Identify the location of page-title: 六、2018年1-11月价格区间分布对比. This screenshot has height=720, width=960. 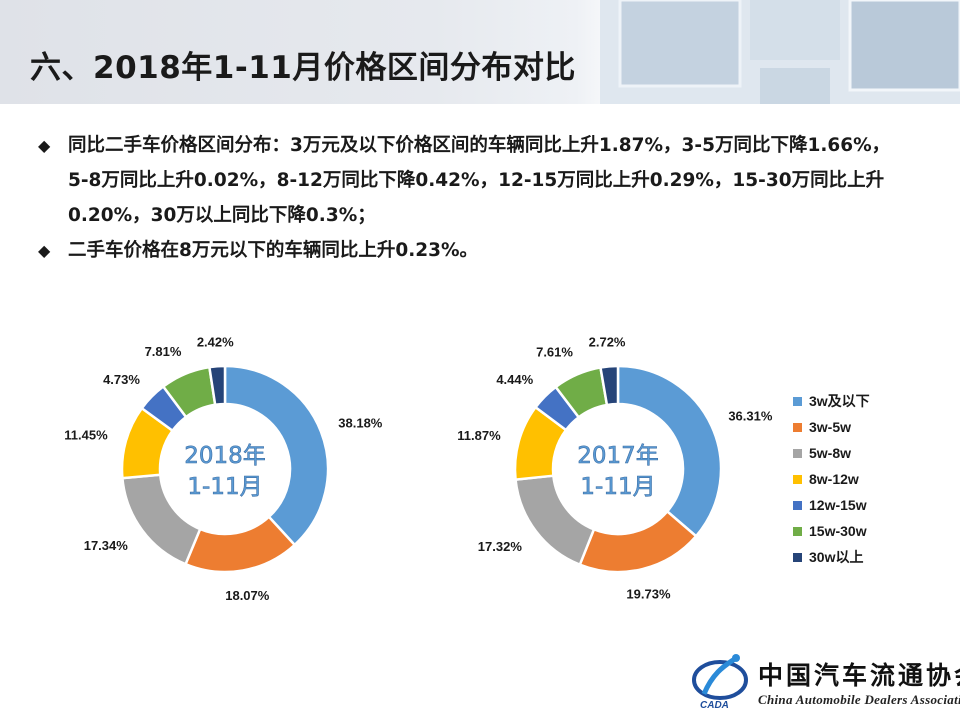
(303, 68).